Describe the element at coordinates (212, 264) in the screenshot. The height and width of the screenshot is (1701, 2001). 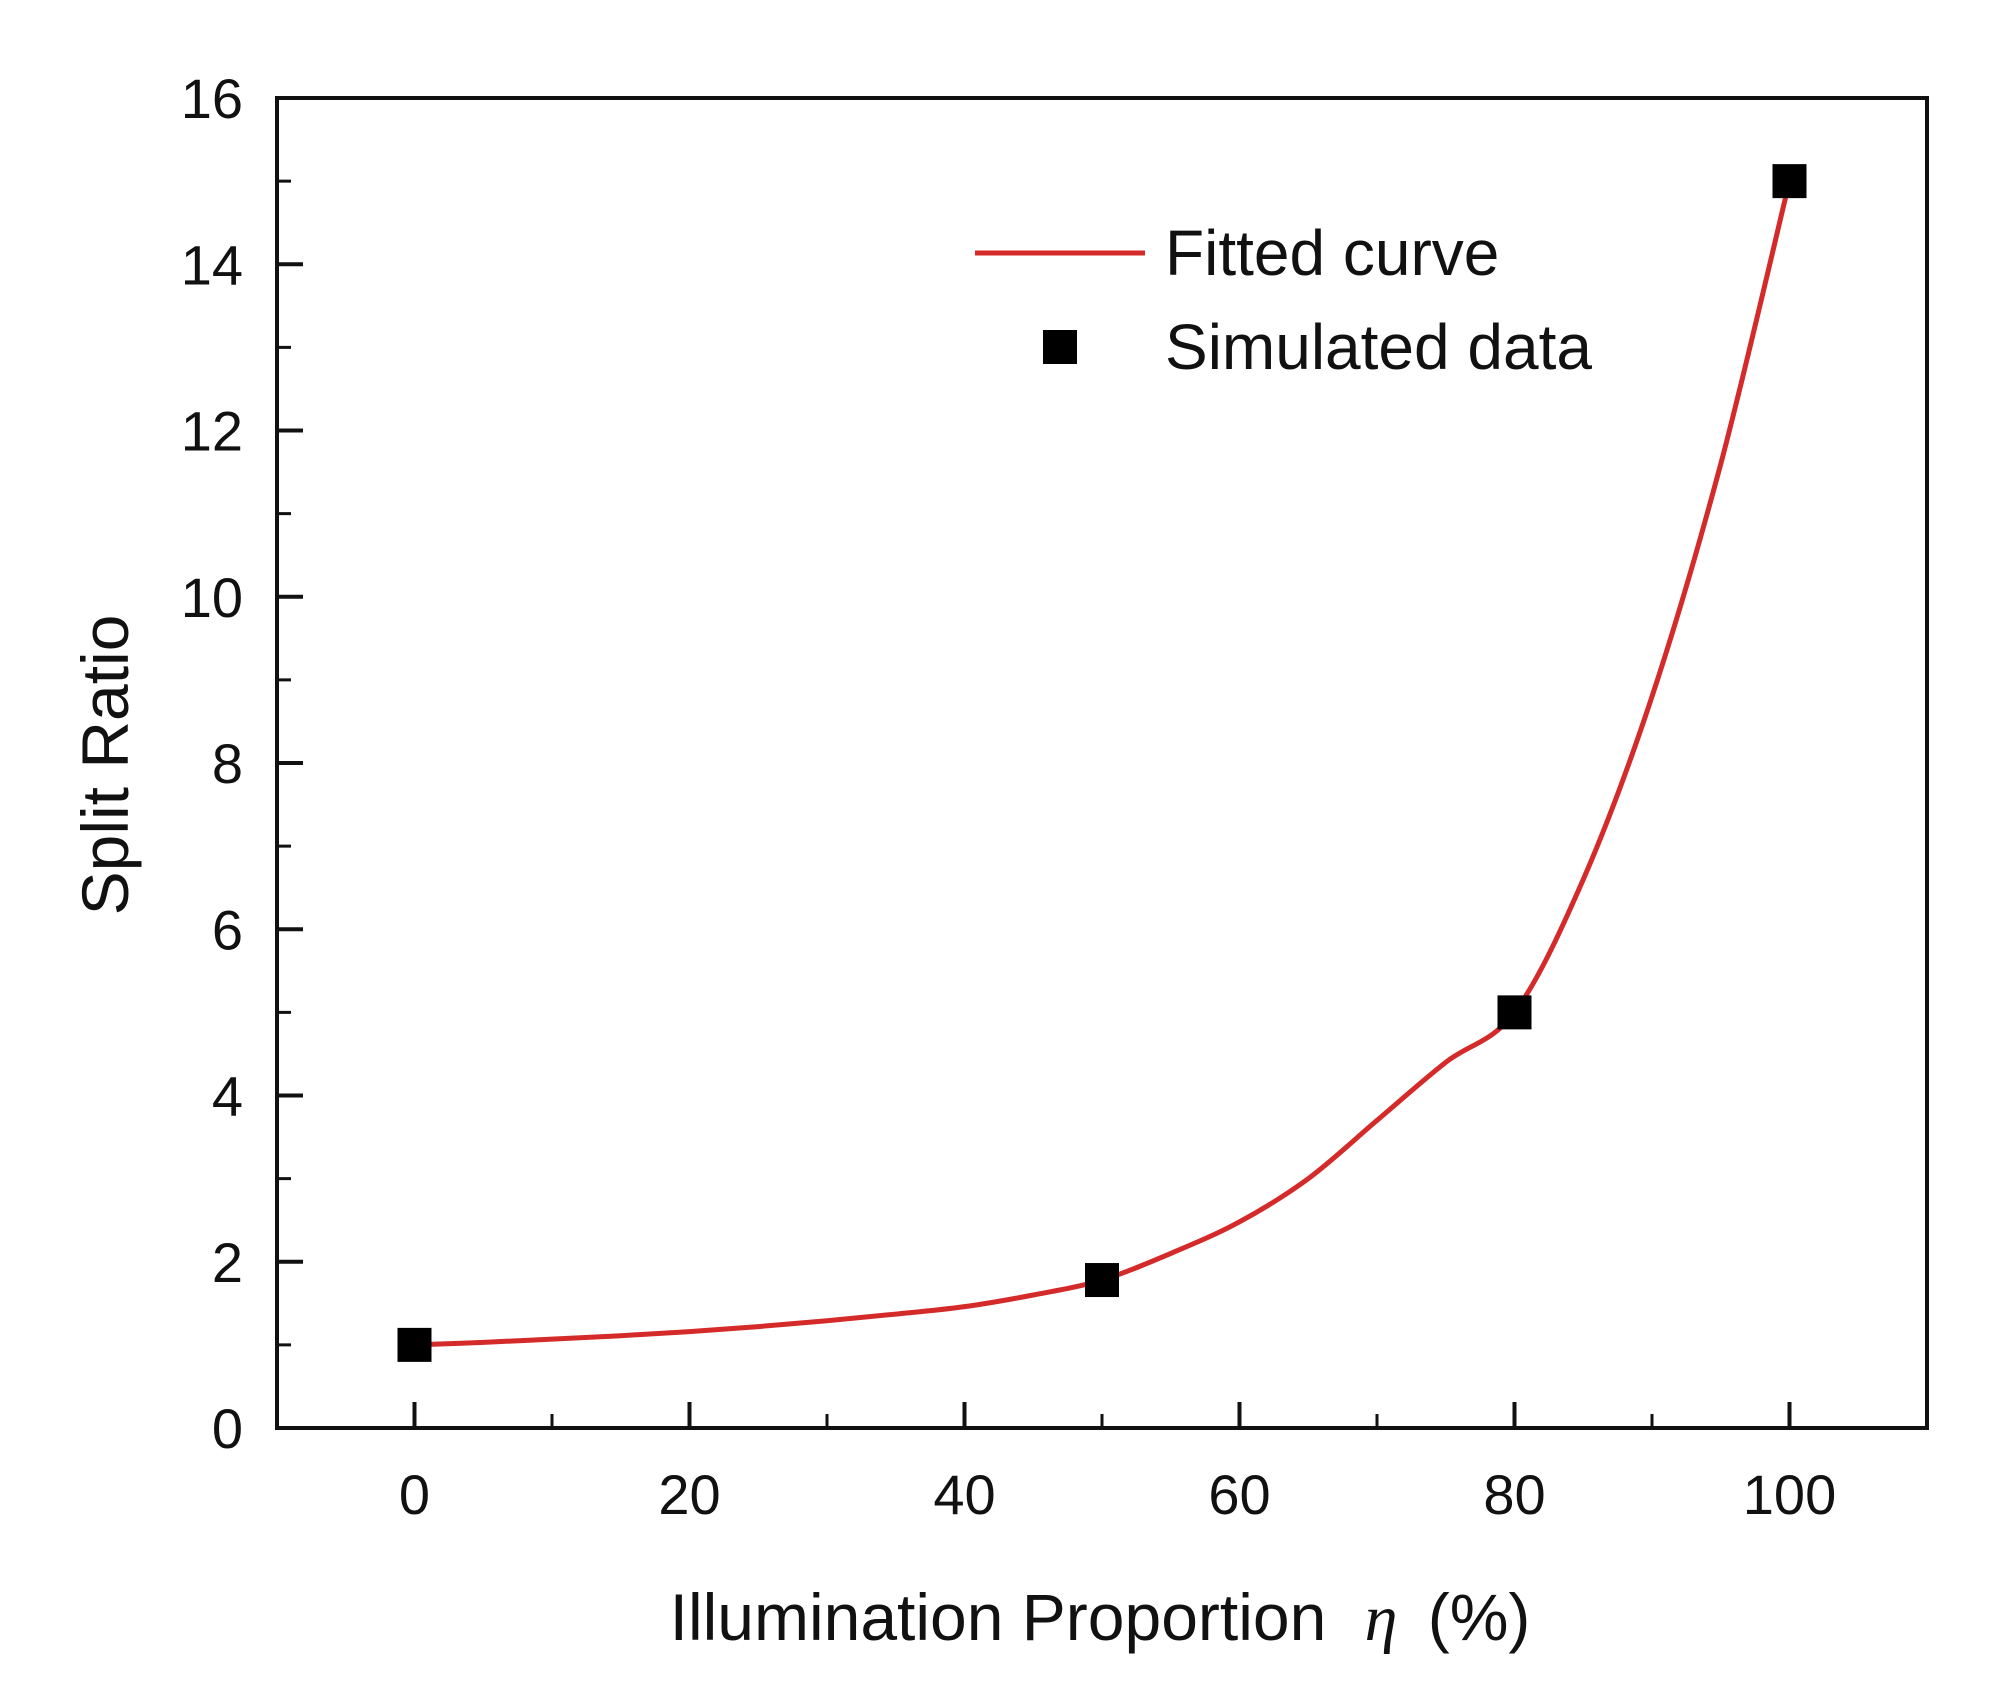
I see `y-tick-label: 14` at that location.